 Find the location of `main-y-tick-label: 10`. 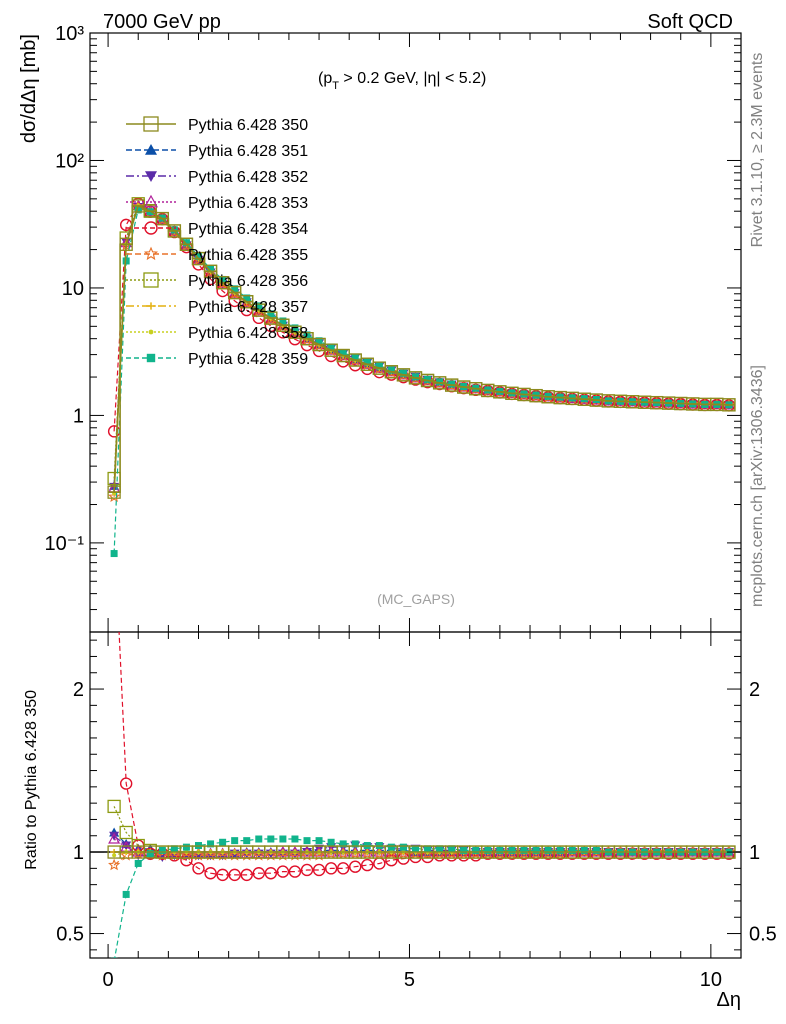

main-y-tick-label: 10 is located at coordinates (73, 289).